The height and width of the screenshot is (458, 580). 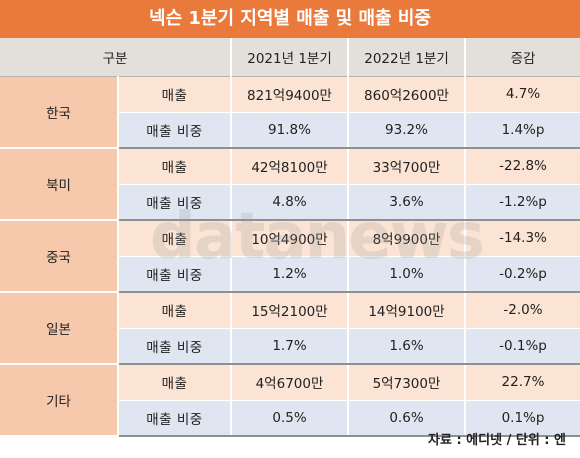 I want to click on change-cell: -14.3%, so click(x=522, y=238).